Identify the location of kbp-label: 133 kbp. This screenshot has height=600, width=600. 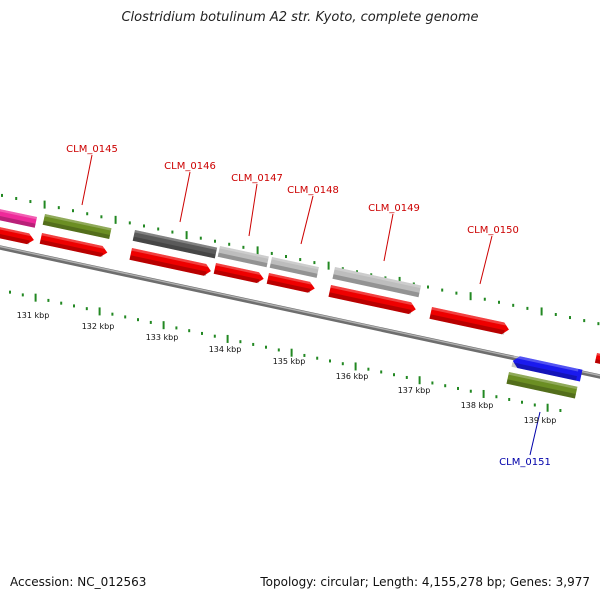
(162, 337).